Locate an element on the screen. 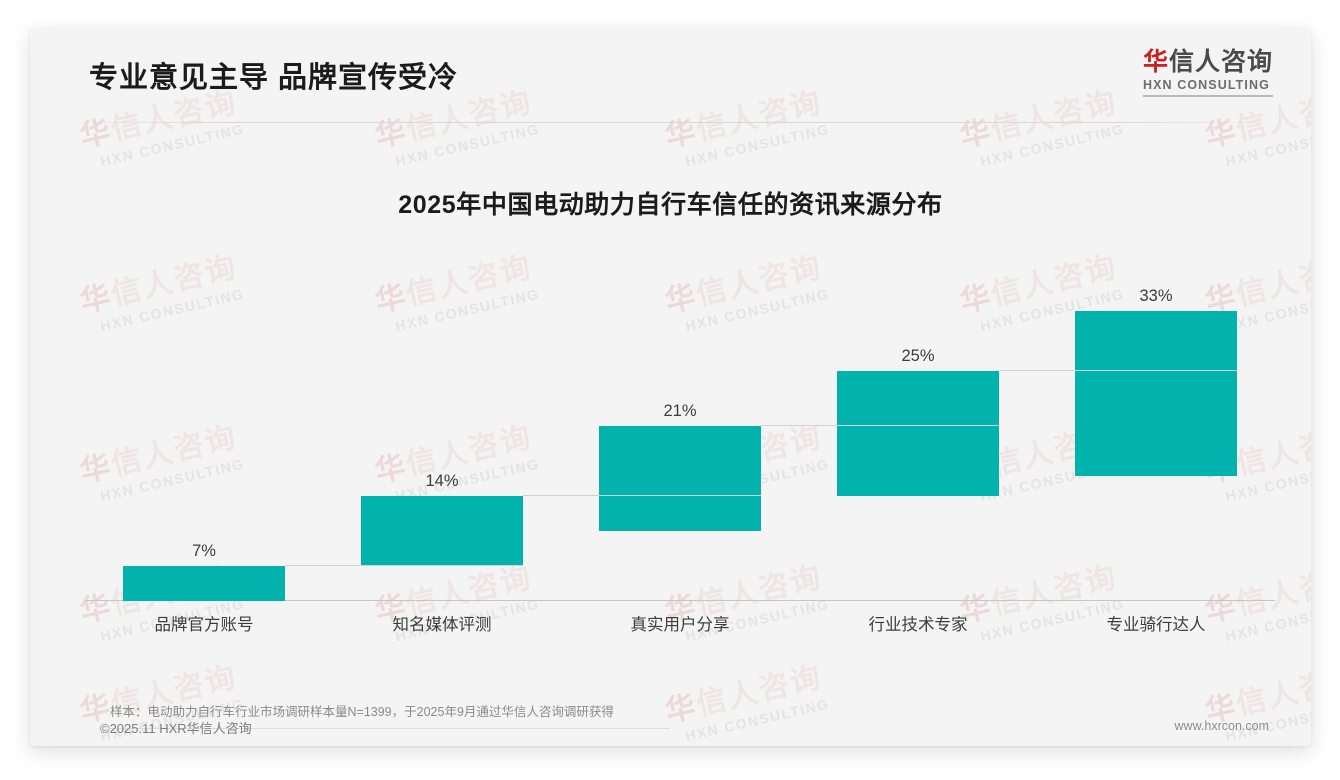  category-label: 专业骑行达人 is located at coordinates (1156, 625).